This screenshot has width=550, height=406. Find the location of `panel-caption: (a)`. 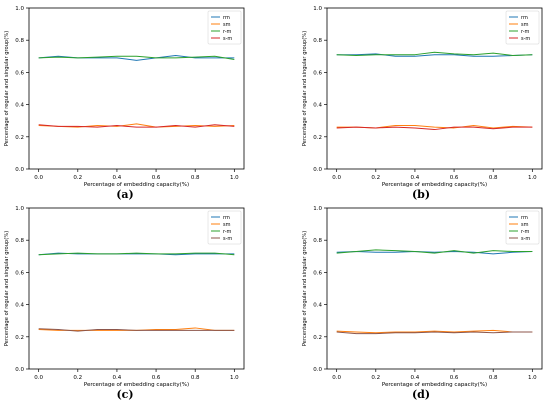

panel-caption: (a) is located at coordinates (125, 194).